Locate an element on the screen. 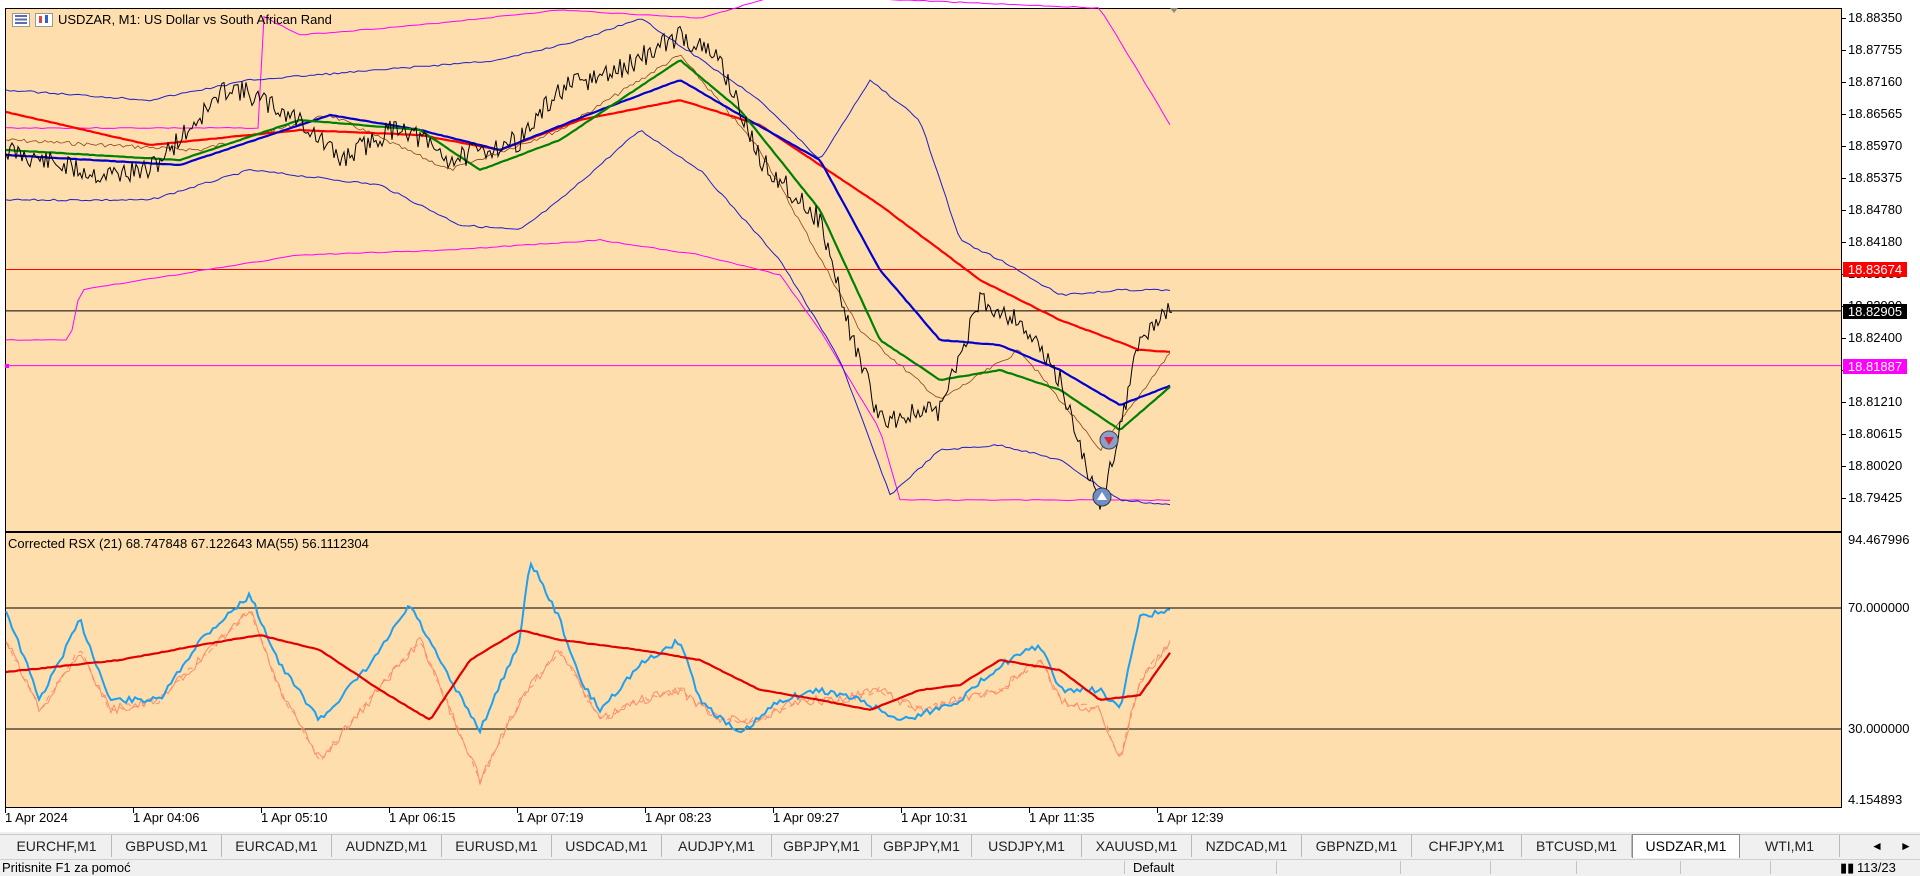 This screenshot has height=876, width=1920. time-tick-label: 1 Apr 07:19 is located at coordinates (550, 817).